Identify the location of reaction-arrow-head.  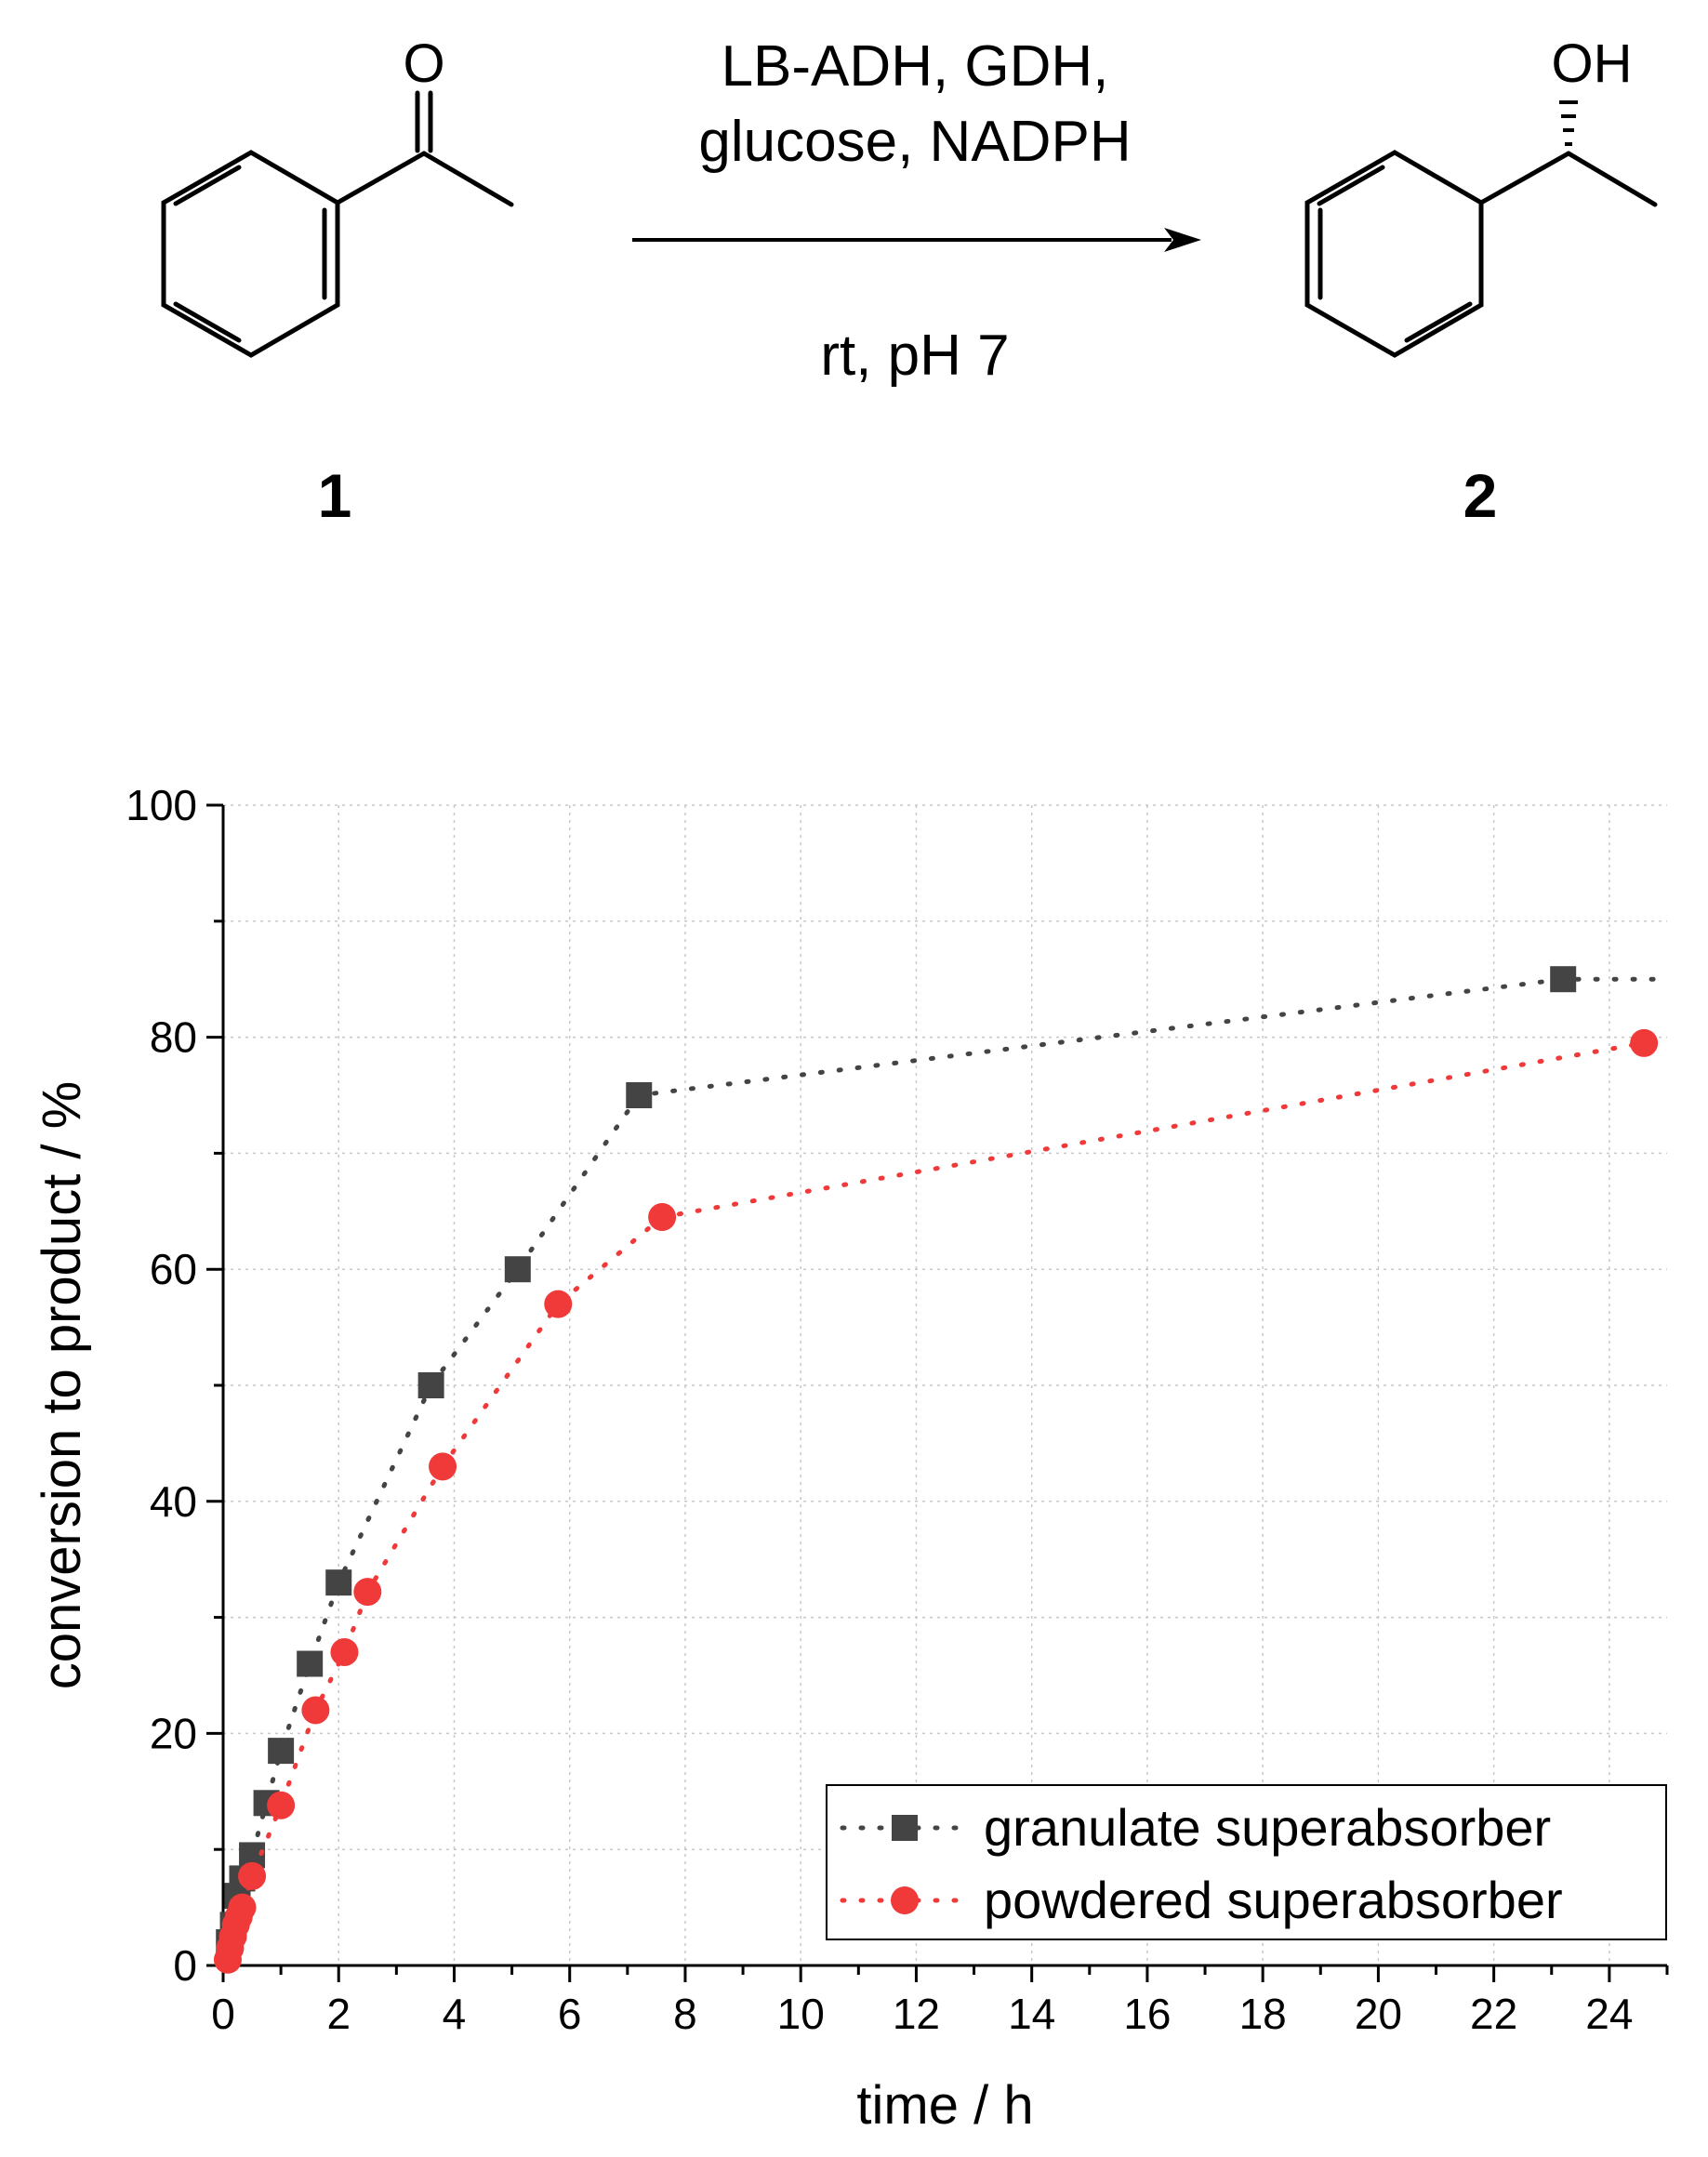
(1182, 240).